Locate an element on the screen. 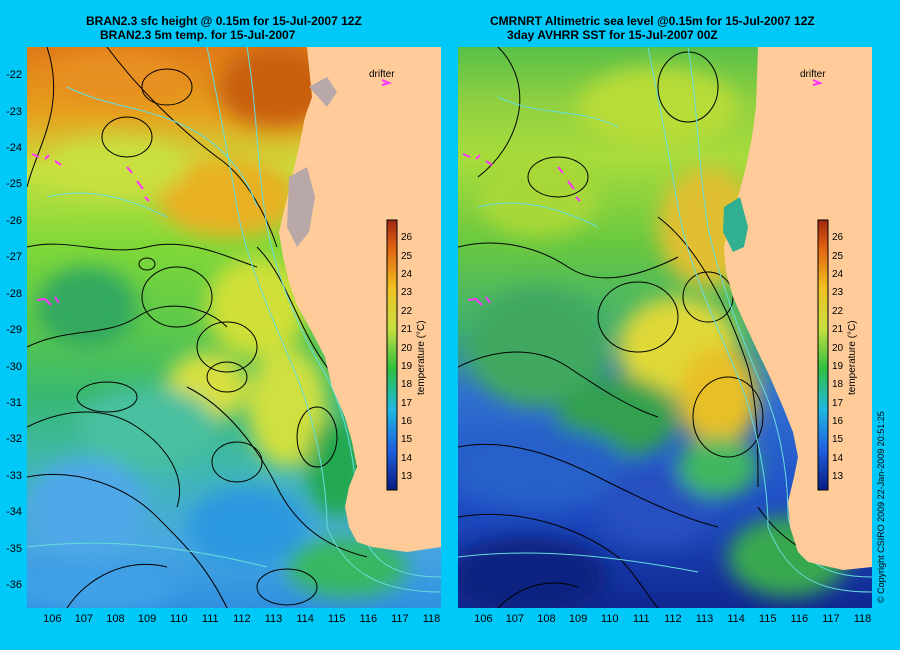 Image resolution: width=900 pixels, height=650 pixels. right-title-line2: 3day AVHRR SST for 15-Jul-2007 00Z is located at coordinates (612, 35).